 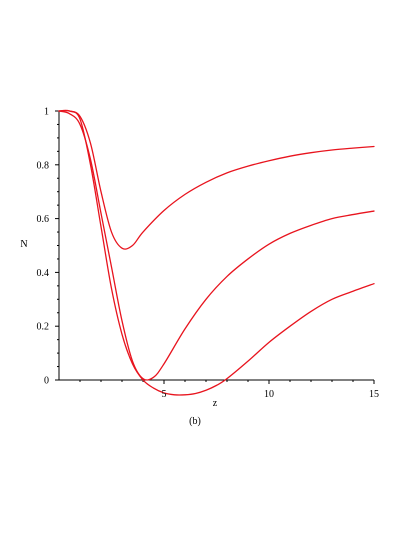 I want to click on y-tick-label: 0.4, so click(x=43, y=273).